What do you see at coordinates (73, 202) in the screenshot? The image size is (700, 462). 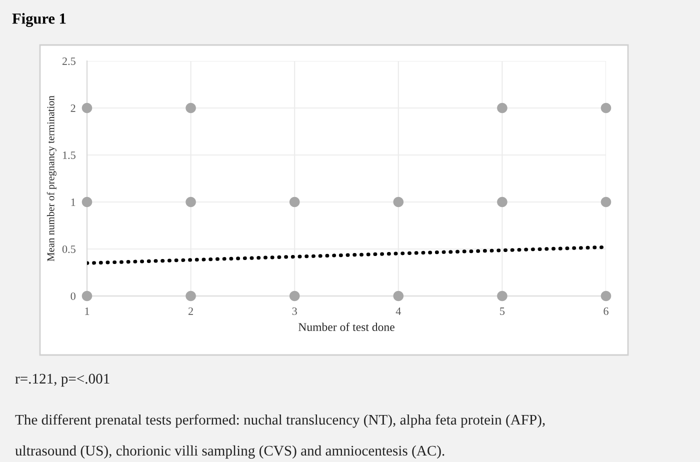 I see `y-tick-label: 1` at bounding box center [73, 202].